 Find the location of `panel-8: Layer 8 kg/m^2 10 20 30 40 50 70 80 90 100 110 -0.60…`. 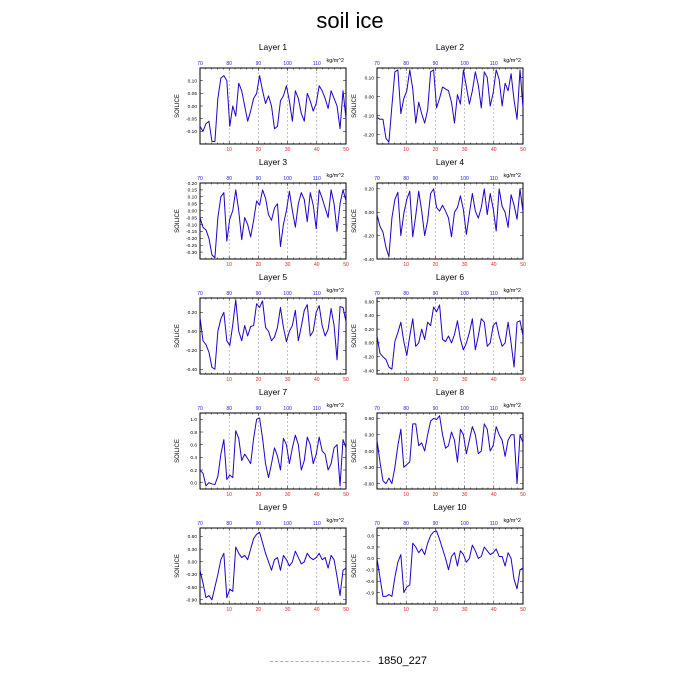

panel-8: Layer 8 kg/m^2 10 20 30 40 50 70 80 90 100 110 -0.60… is located at coordinates (439, 442).